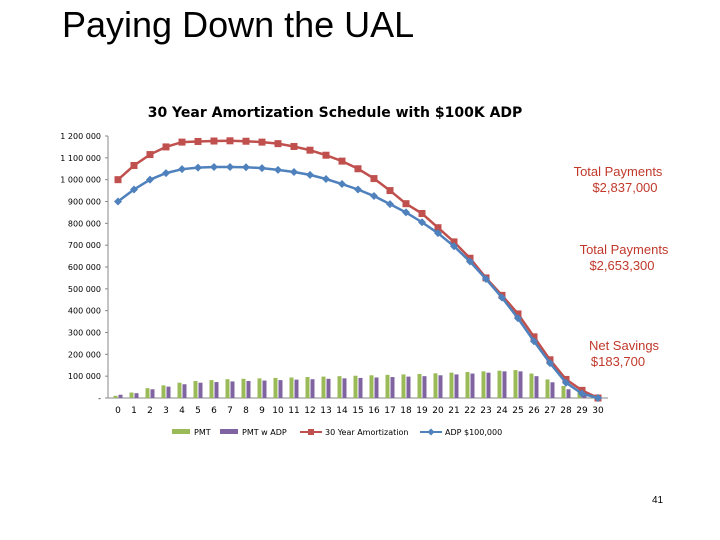 This screenshot has height=540, width=720. I want to click on x-tick-label: 6, so click(214, 411).